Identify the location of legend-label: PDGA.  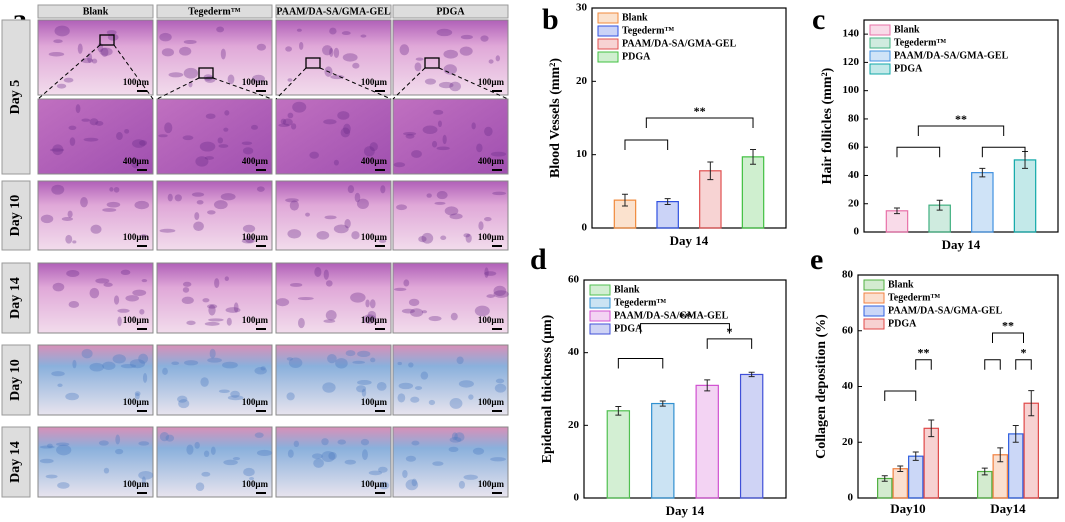
(902, 323).